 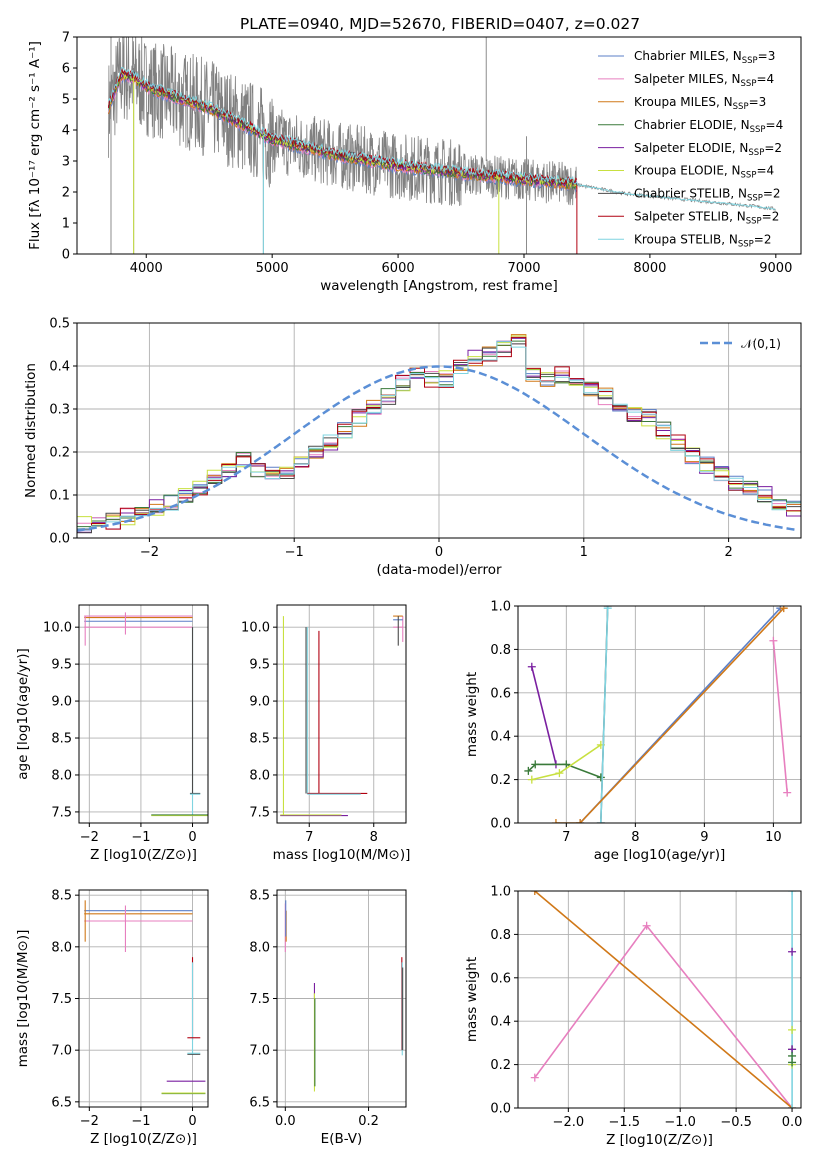 I want to click on x-tick-label: 2, so click(x=728, y=552).